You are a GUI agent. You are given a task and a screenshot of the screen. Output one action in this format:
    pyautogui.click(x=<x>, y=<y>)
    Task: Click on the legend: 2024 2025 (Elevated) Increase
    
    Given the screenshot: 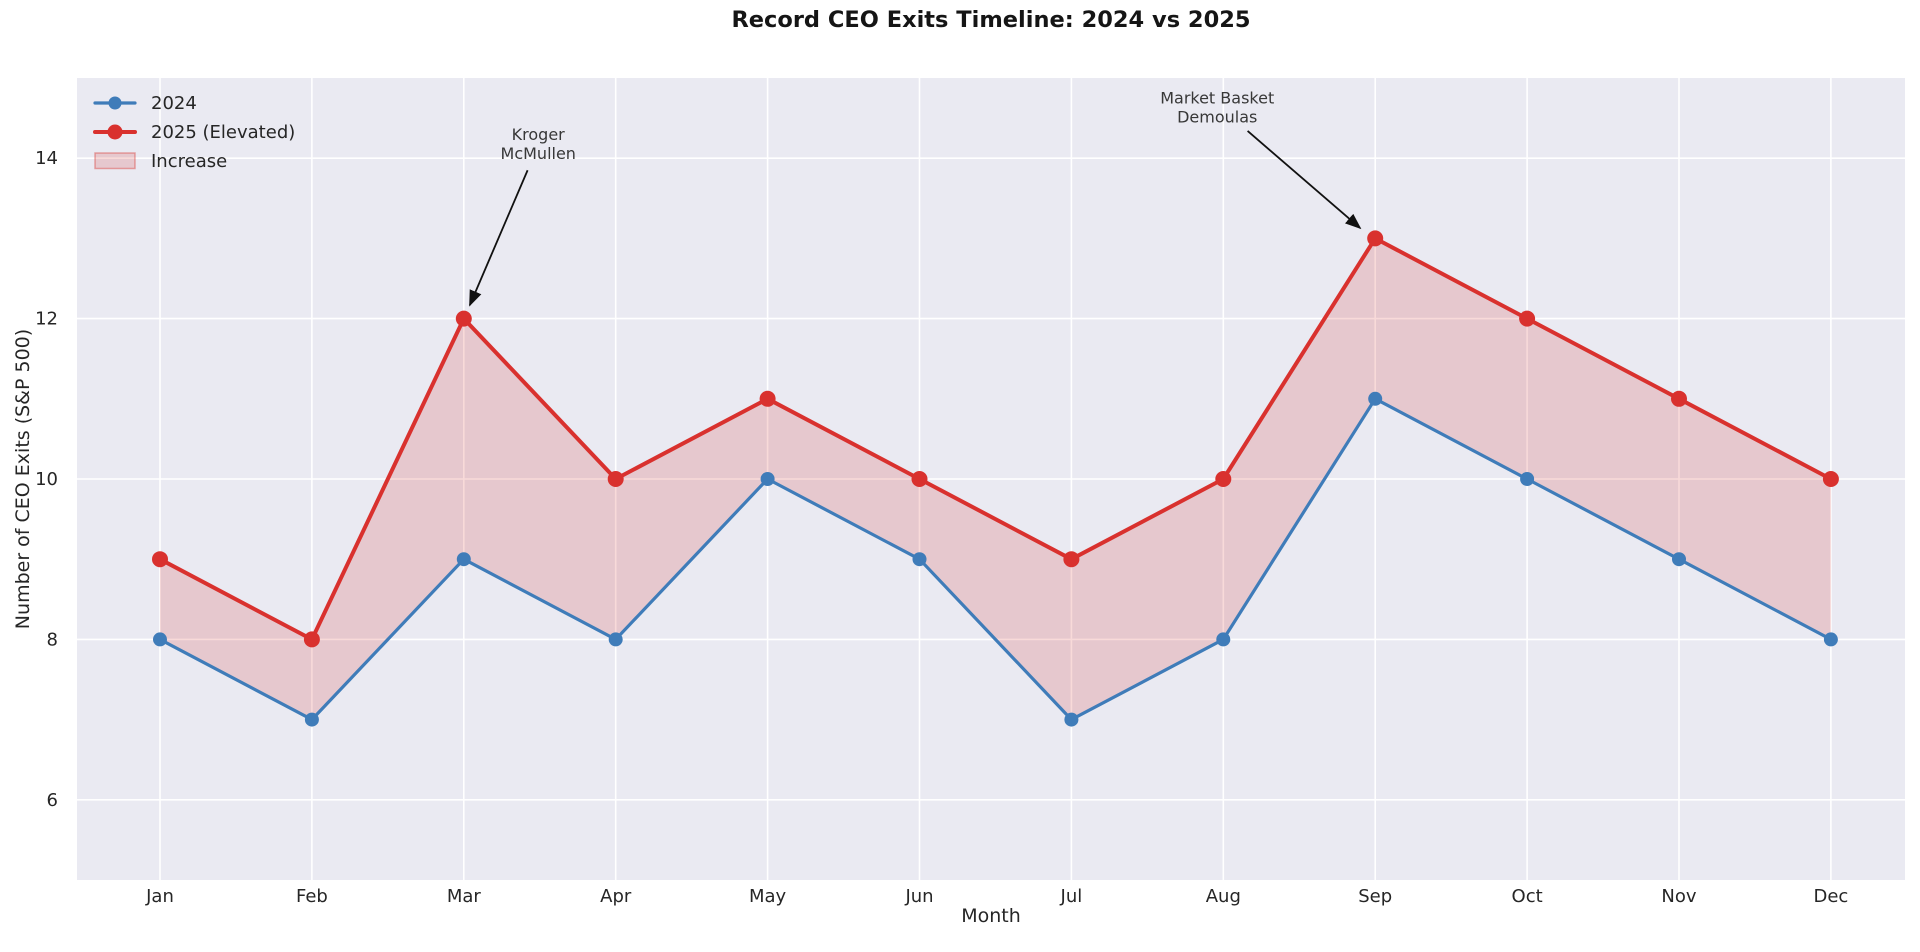 What is the action you would take?
    pyautogui.click(x=193, y=132)
    